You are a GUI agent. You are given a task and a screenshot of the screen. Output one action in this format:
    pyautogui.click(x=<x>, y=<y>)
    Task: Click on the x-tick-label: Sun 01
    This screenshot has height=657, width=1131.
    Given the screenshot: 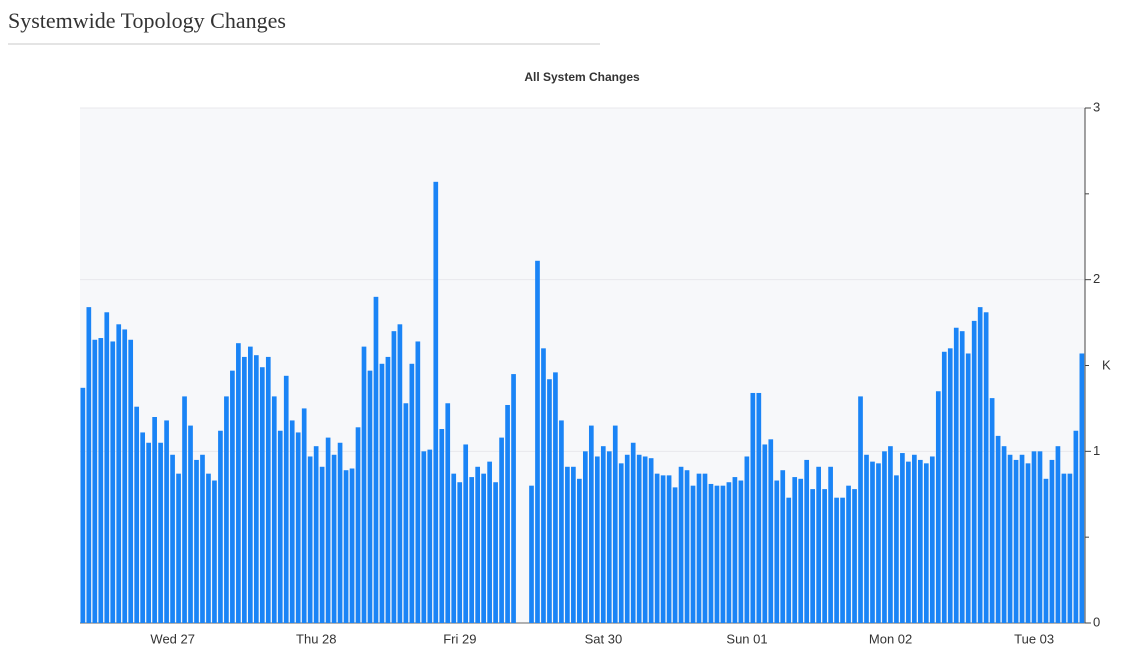 What is the action you would take?
    pyautogui.click(x=746, y=638)
    